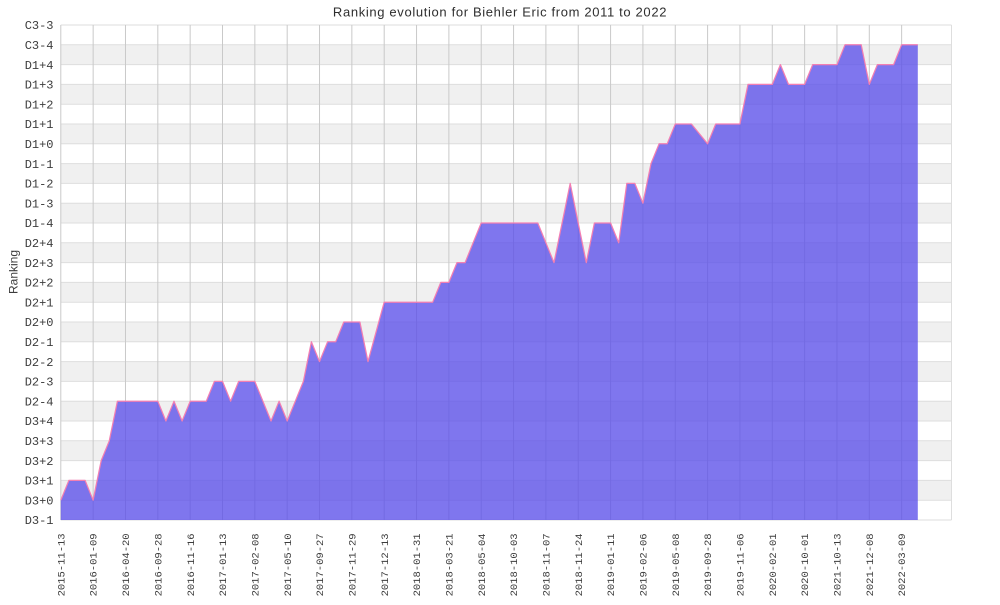 The width and height of the screenshot is (1000, 605). Describe the element at coordinates (159, 564) in the screenshot. I see `svg-text: 2016-09-28` at that location.